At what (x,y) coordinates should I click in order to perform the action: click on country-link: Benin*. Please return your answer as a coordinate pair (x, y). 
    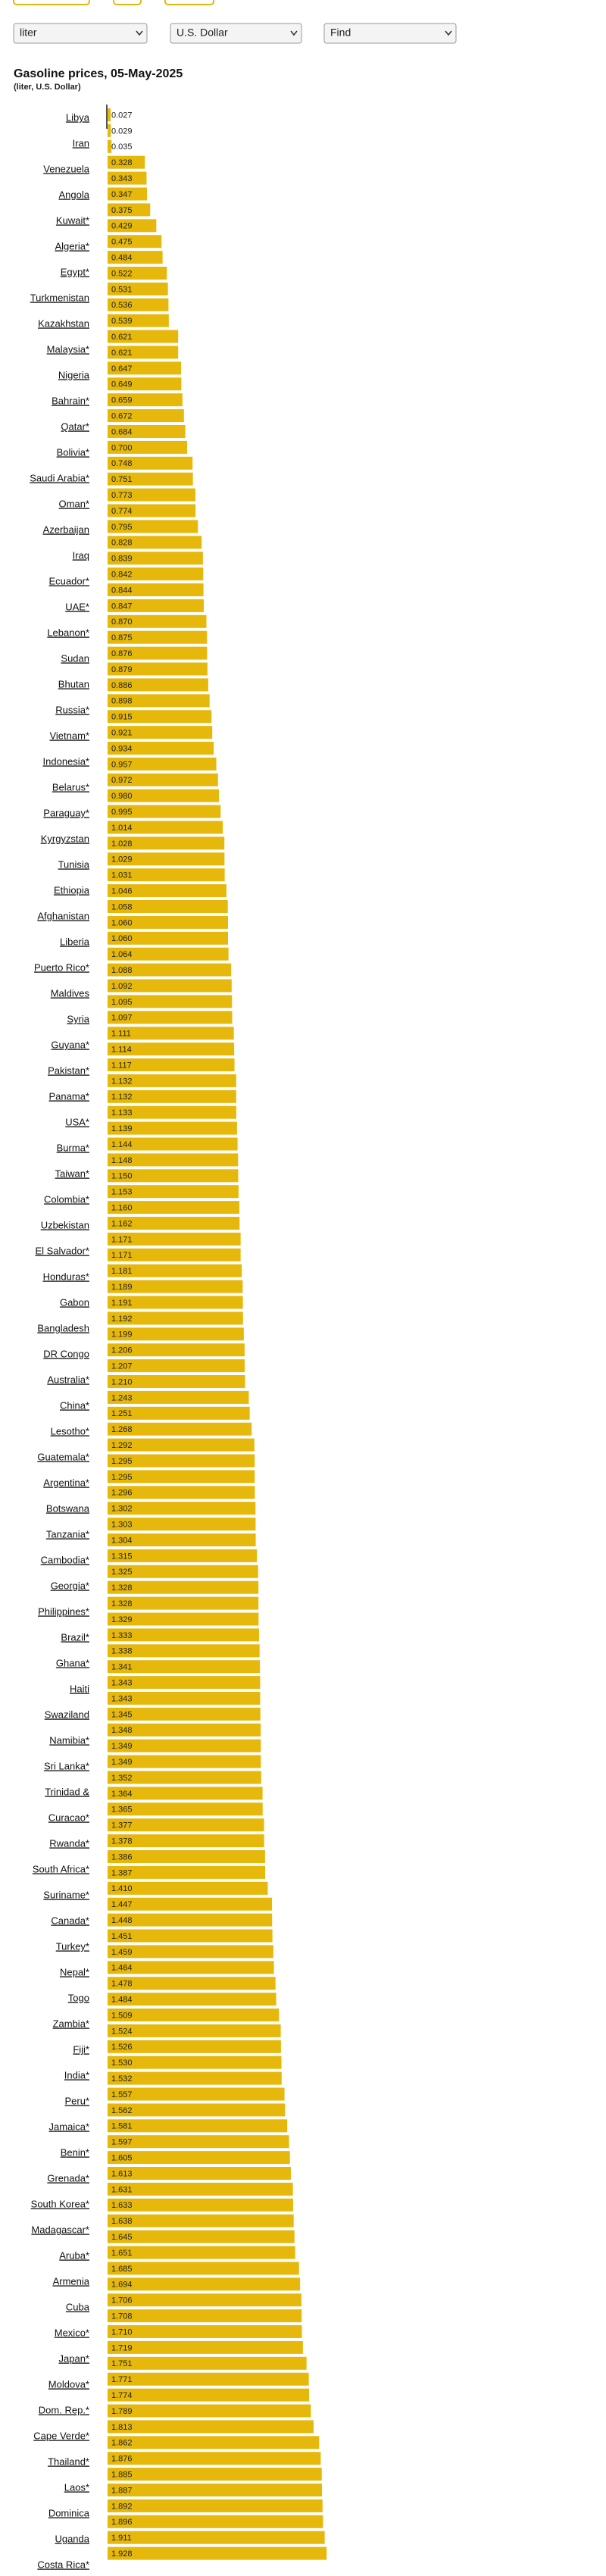
    Looking at the image, I should click on (75, 2152).